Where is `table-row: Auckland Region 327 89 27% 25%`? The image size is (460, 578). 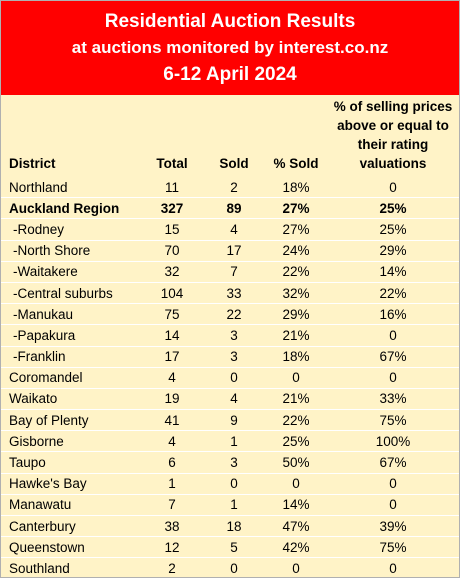
table-row: Auckland Region 327 89 27% 25% is located at coordinates (230, 208).